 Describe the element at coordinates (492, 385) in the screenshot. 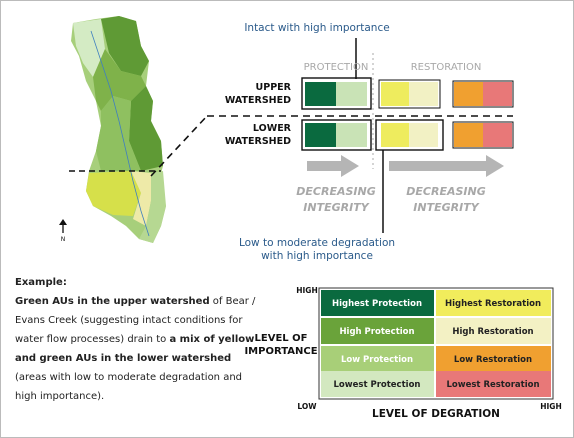

I see `matrix-cell: Lowest Restoration` at that location.